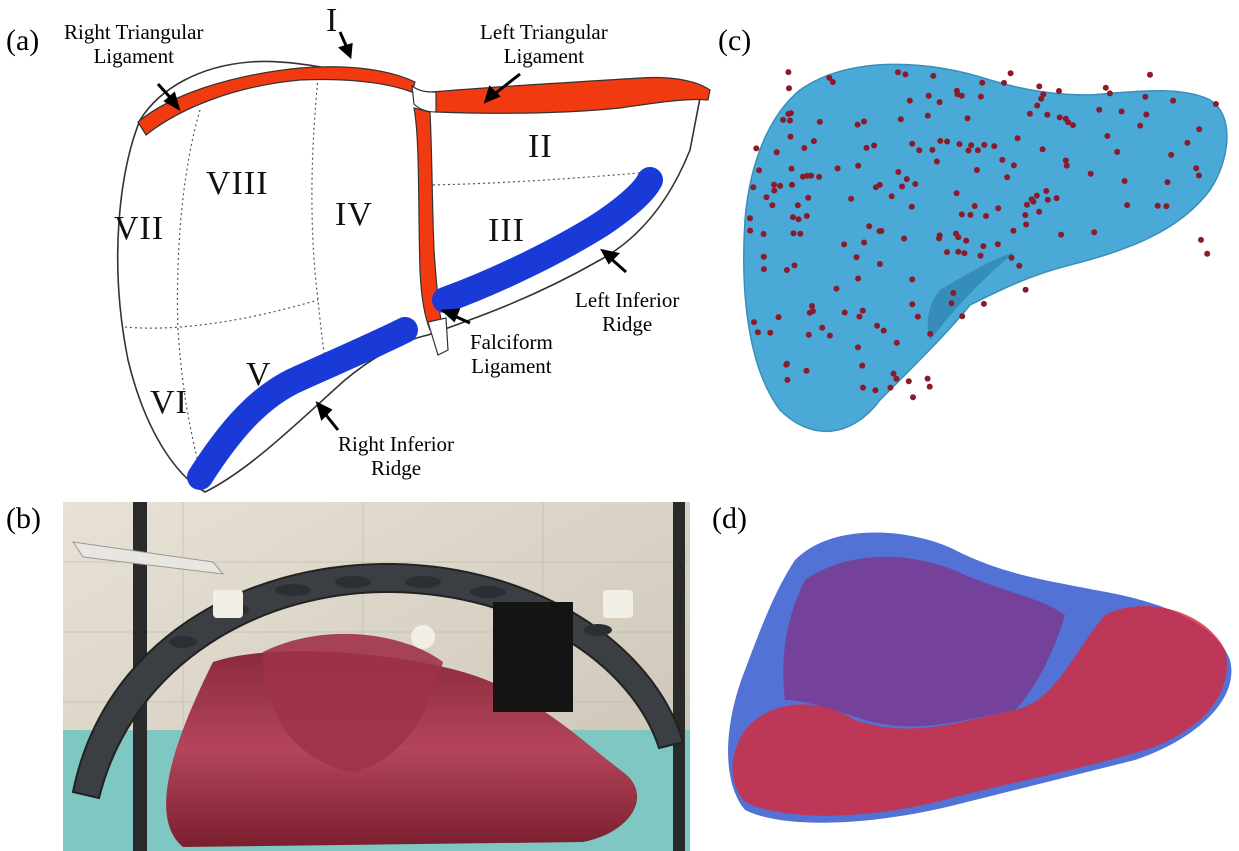  What do you see at coordinates (544, 44) in the screenshot?
I see `annot-left-triangular: Left Triangular Ligament` at bounding box center [544, 44].